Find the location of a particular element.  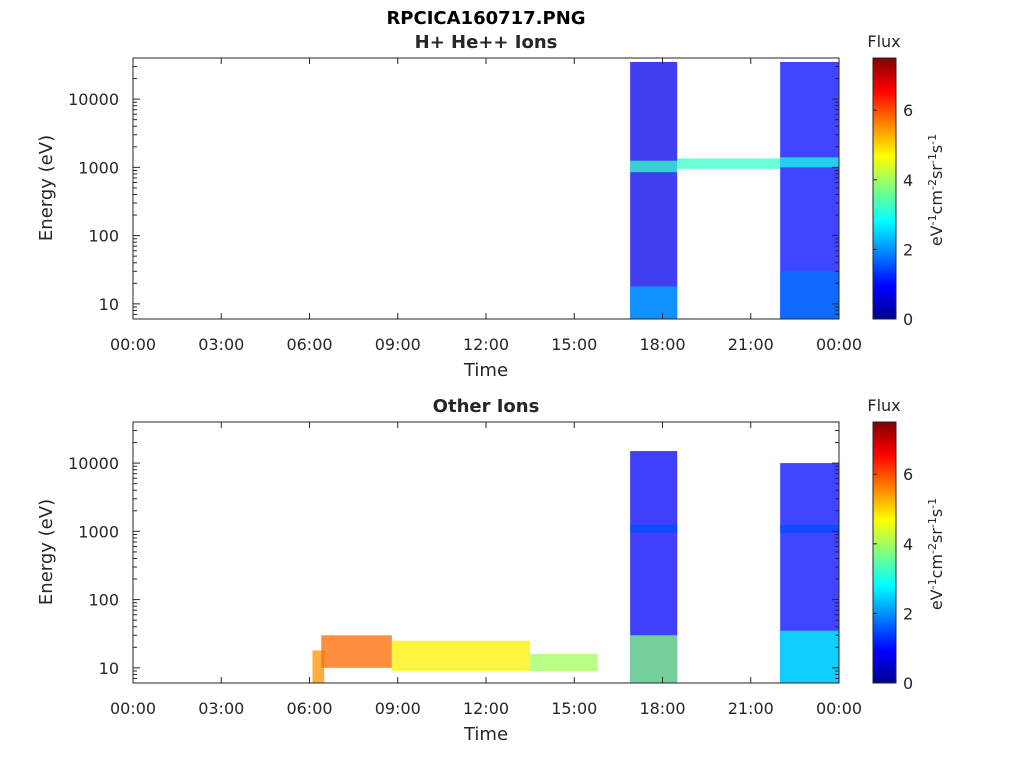

panel-2-title: Other Ions is located at coordinates (486, 406).